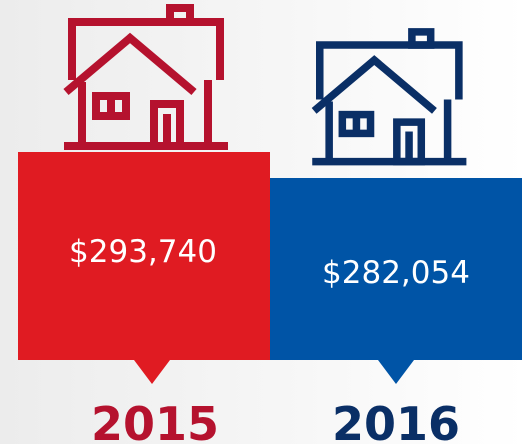  I want to click on value-label: $282,054, so click(396, 273).